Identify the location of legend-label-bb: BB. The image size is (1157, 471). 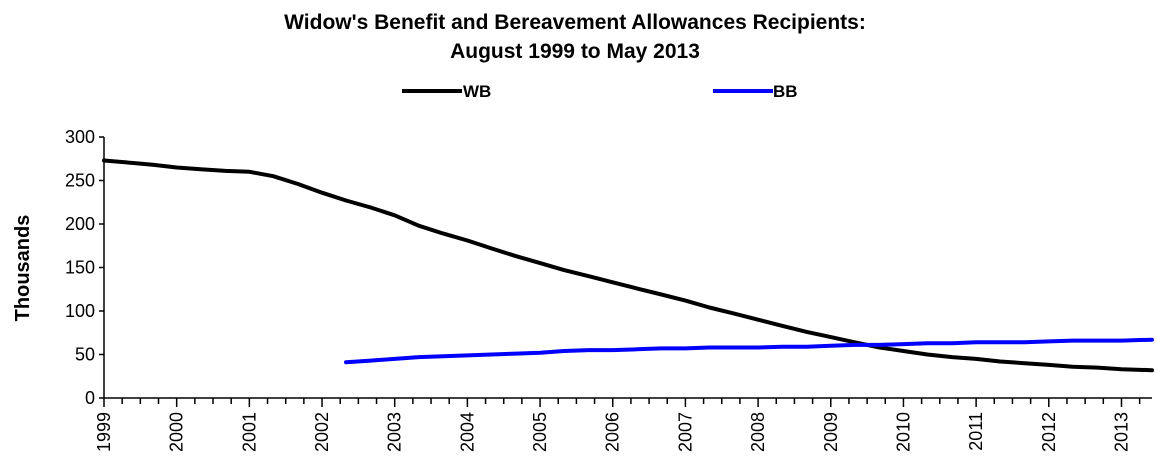
(785, 91).